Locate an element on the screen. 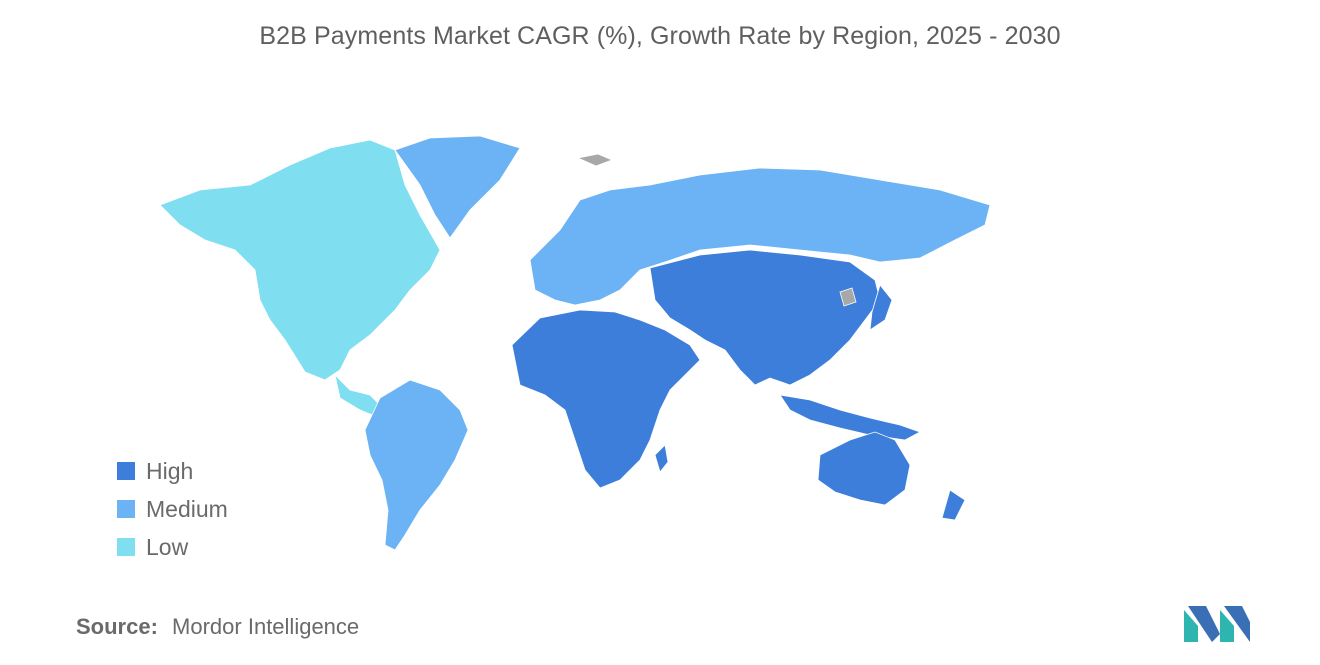 This screenshot has height=665, width=1320. region-no-data is located at coordinates (716, 230).